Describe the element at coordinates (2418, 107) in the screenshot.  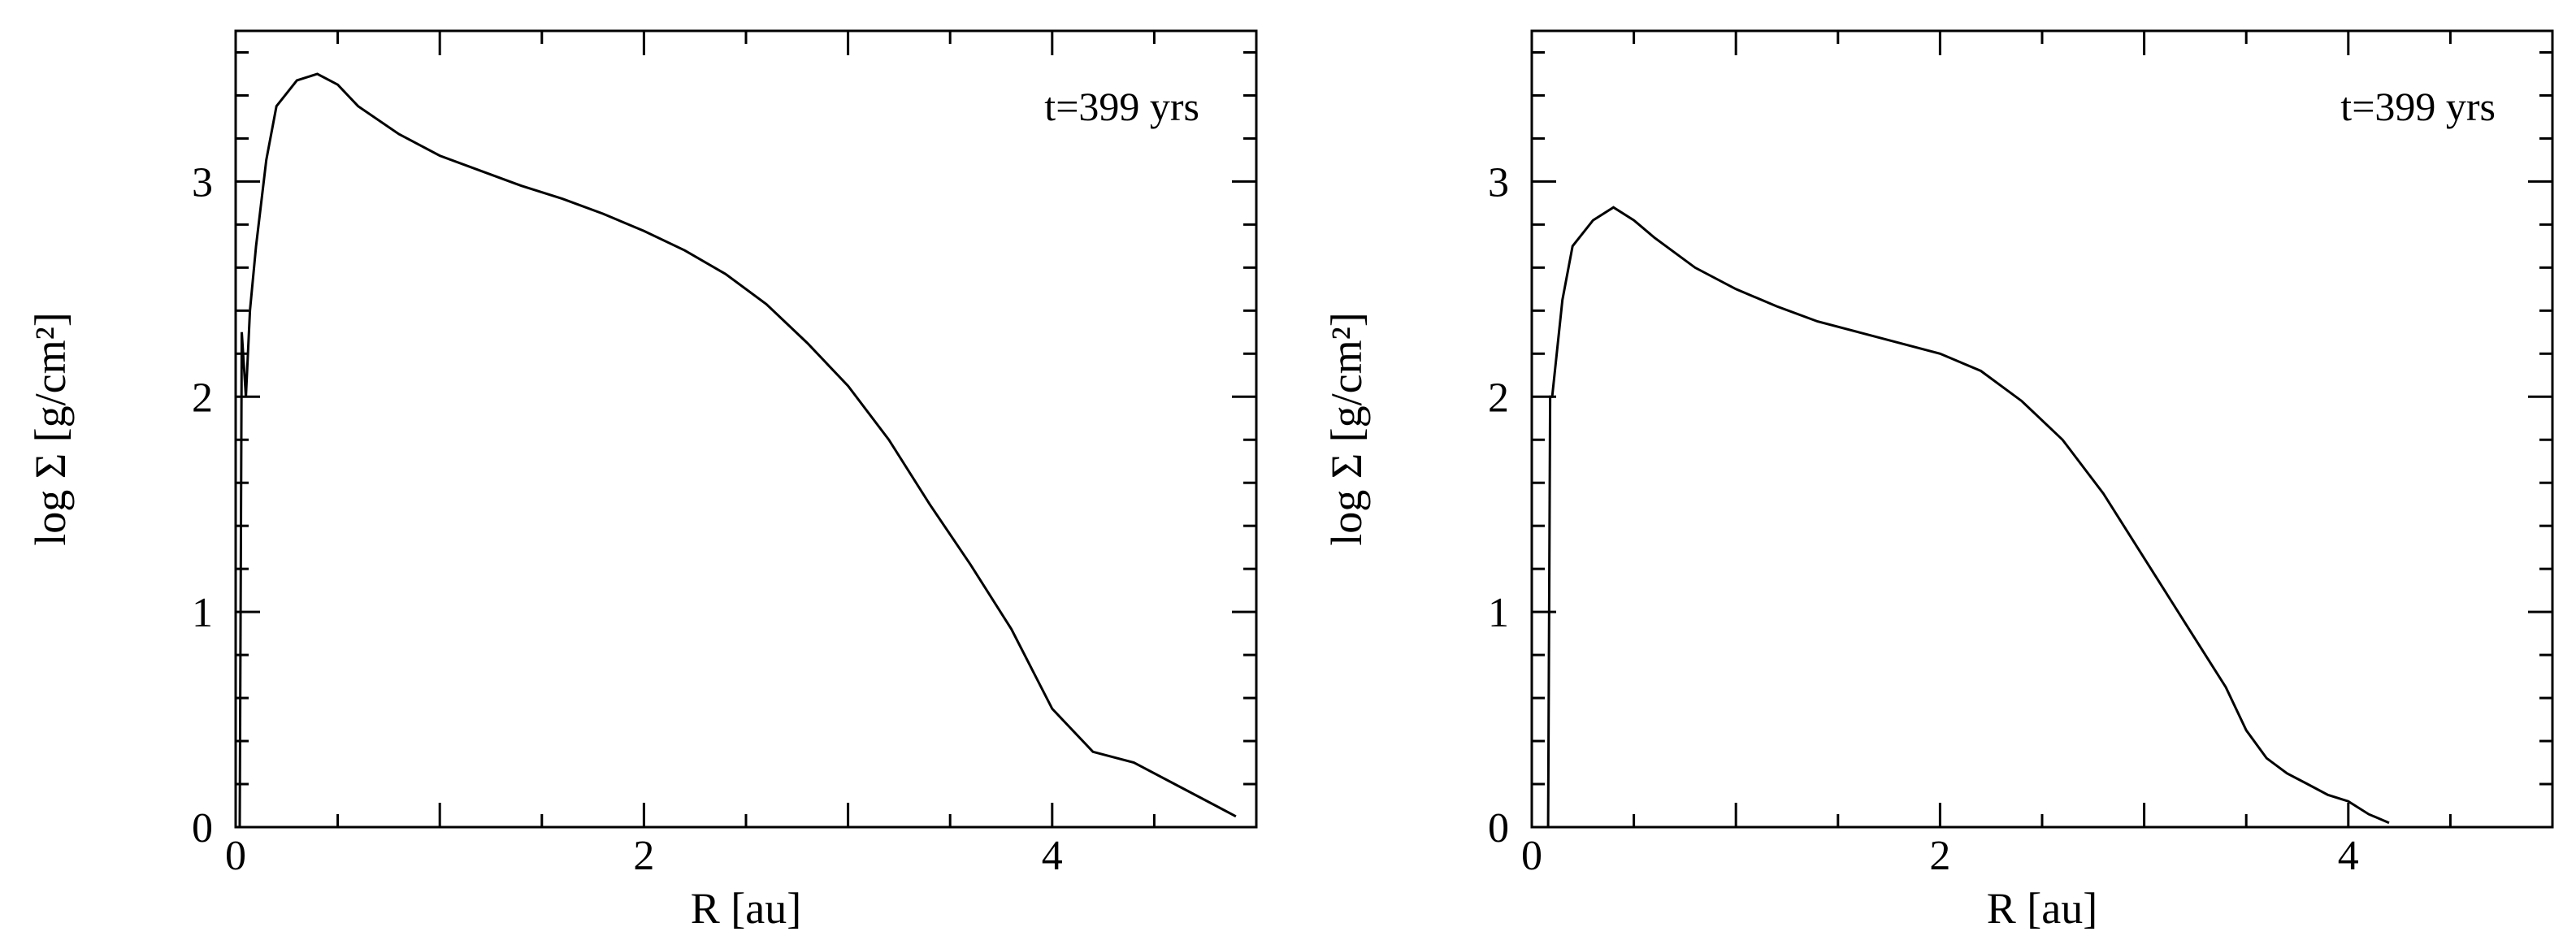
I see `time-annotation-right: t=399 yrs` at that location.